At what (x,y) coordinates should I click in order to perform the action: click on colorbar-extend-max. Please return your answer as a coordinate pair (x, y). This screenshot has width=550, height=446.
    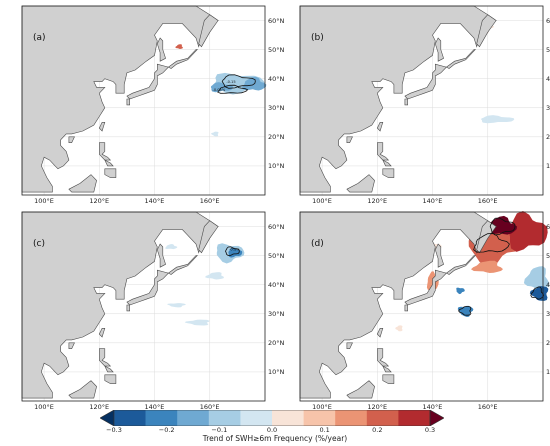
    Looking at the image, I should click on (437, 418).